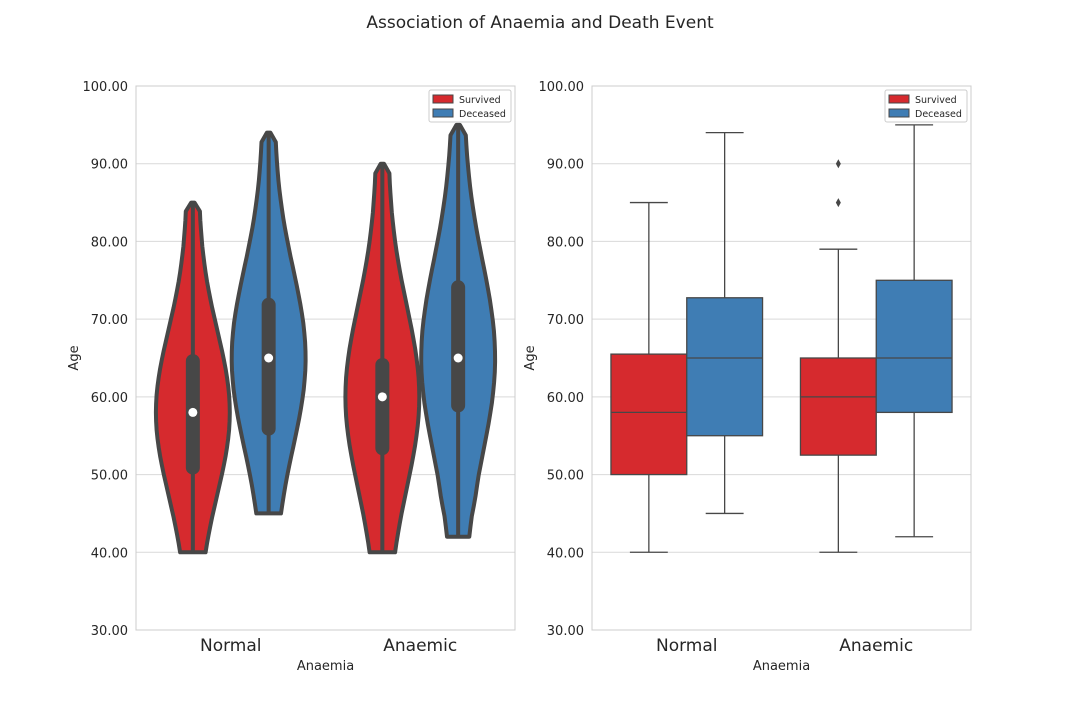  What do you see at coordinates (540, 23) in the screenshot?
I see `figure-title: Association of Anaemia and Death Event` at bounding box center [540, 23].